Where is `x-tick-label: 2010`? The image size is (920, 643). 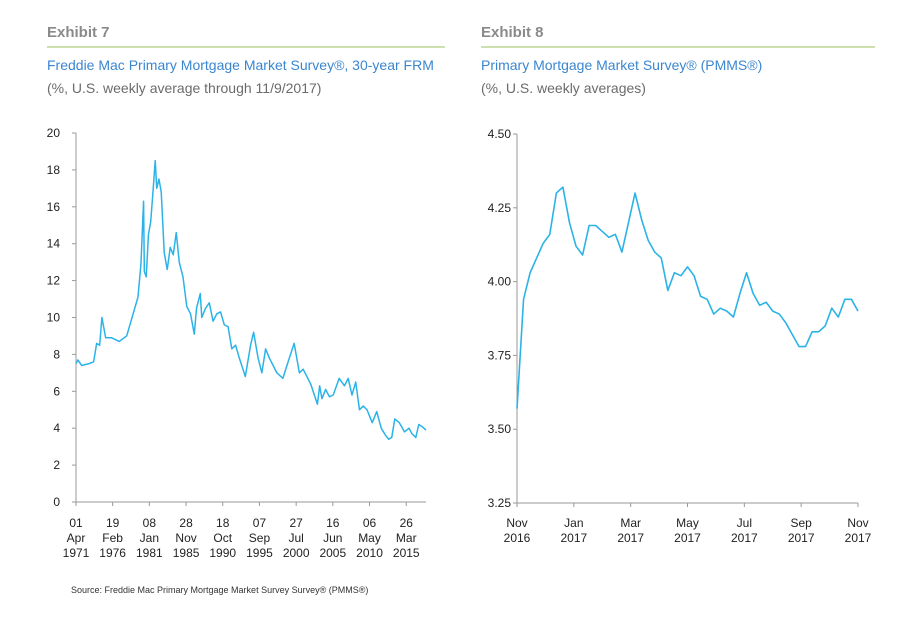
x-tick-label: 2010 is located at coordinates (369, 553).